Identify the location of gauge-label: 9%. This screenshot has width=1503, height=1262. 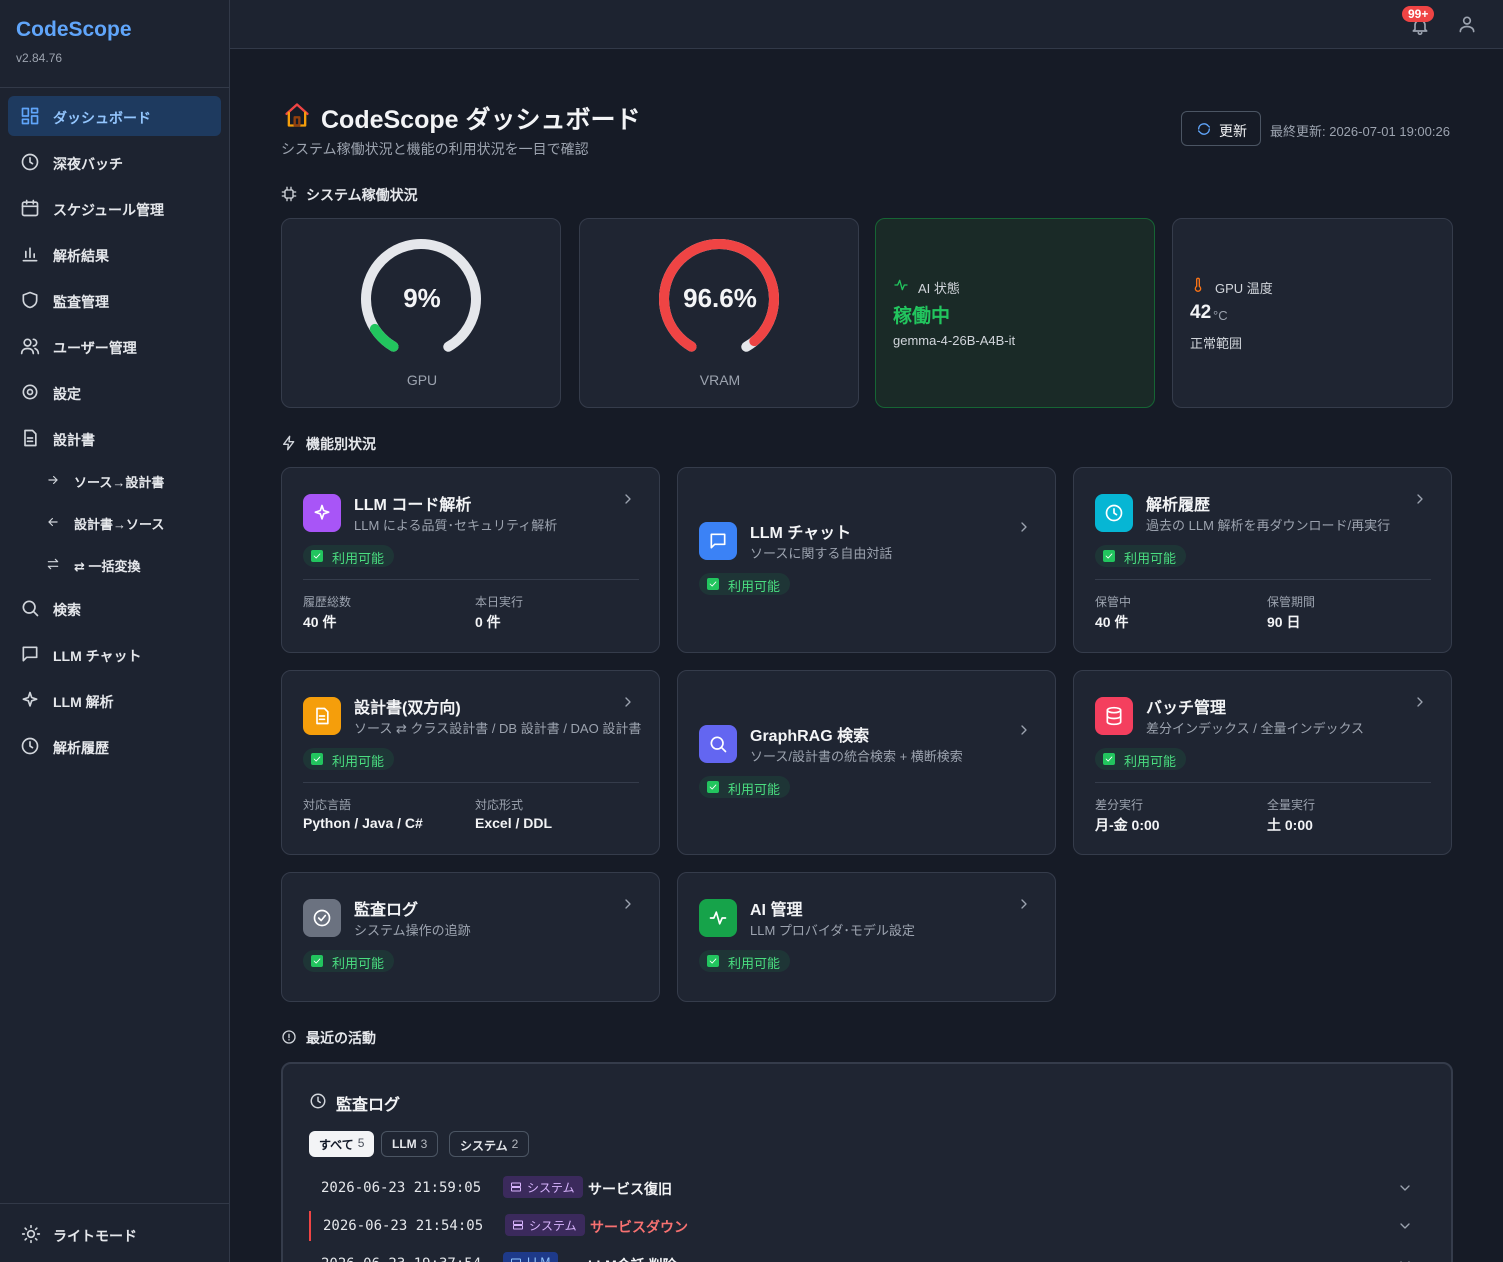
(422, 298).